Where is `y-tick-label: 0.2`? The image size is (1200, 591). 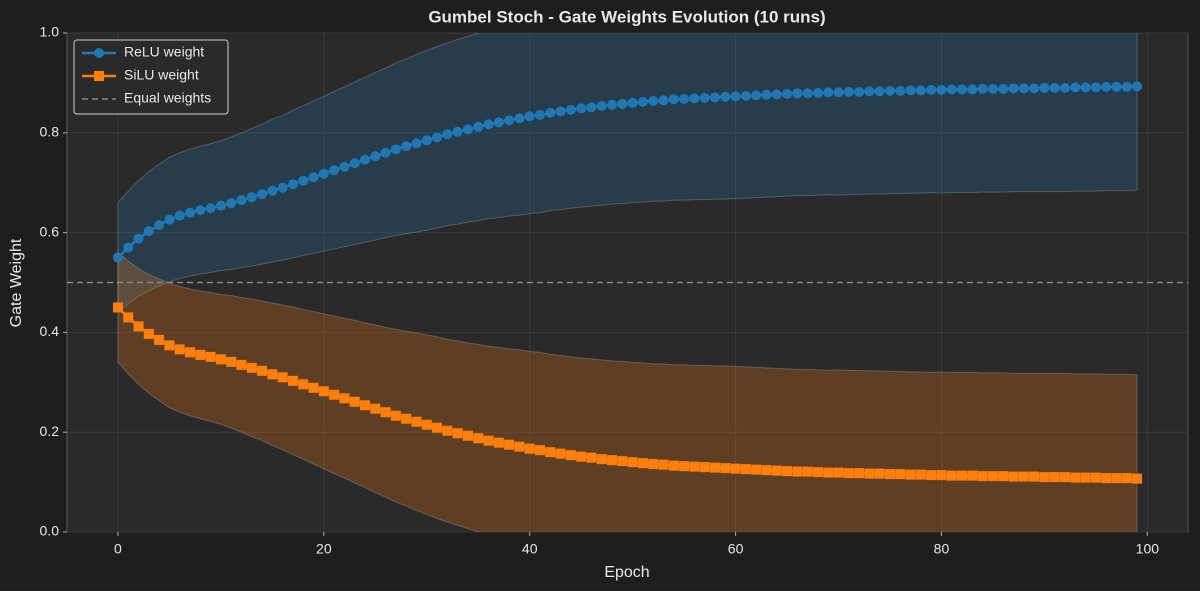 y-tick-label: 0.2 is located at coordinates (50, 431).